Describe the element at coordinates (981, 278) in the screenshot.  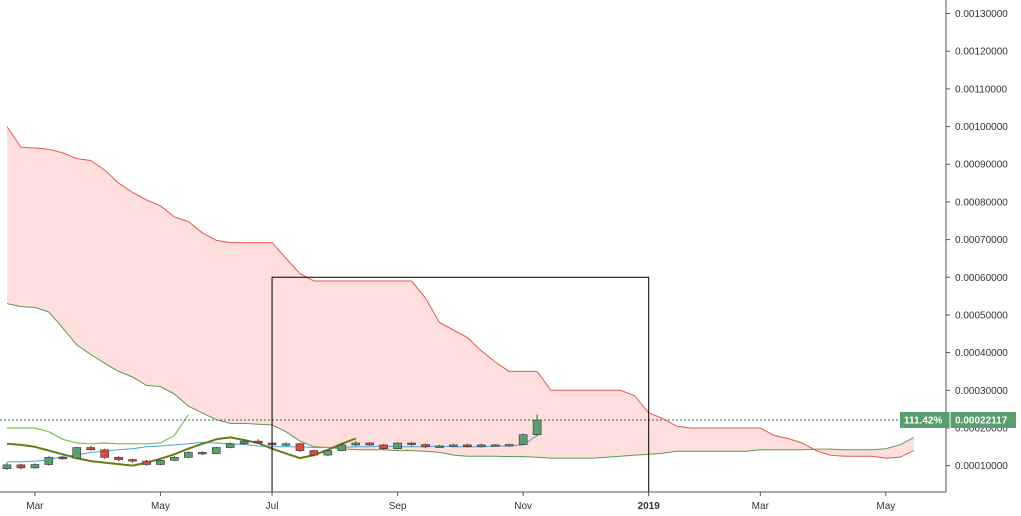
I see `y-tick-label: 0.00060000` at that location.